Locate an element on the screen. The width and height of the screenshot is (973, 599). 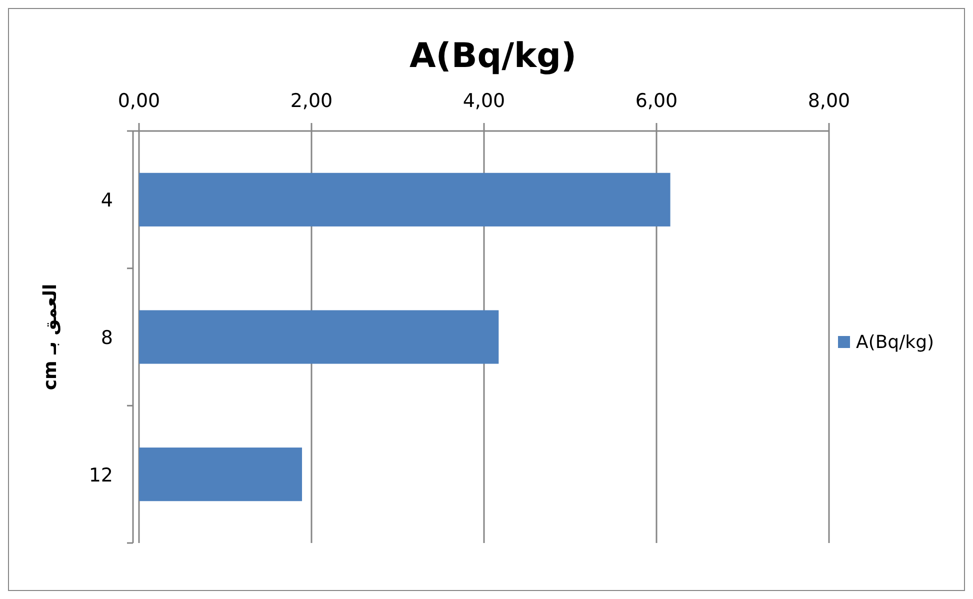
y-tick-label: 4 is located at coordinates (106, 201).